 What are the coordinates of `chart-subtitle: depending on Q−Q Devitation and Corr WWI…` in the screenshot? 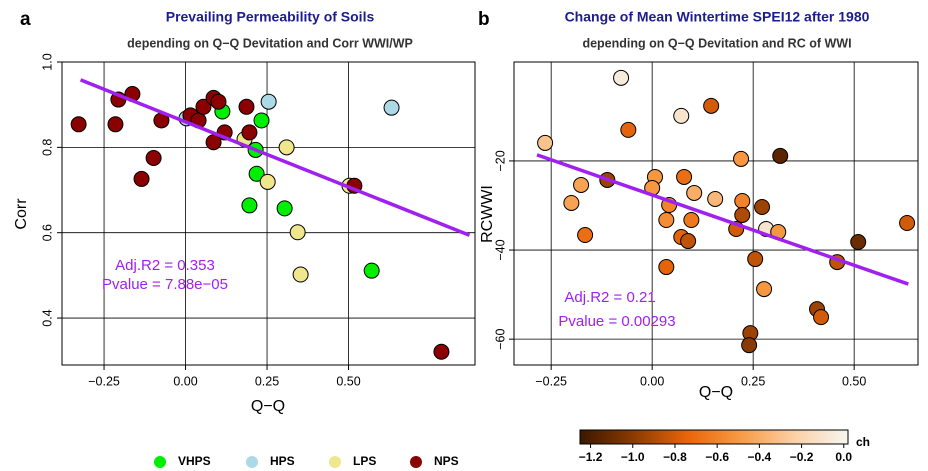 It's located at (270, 43).